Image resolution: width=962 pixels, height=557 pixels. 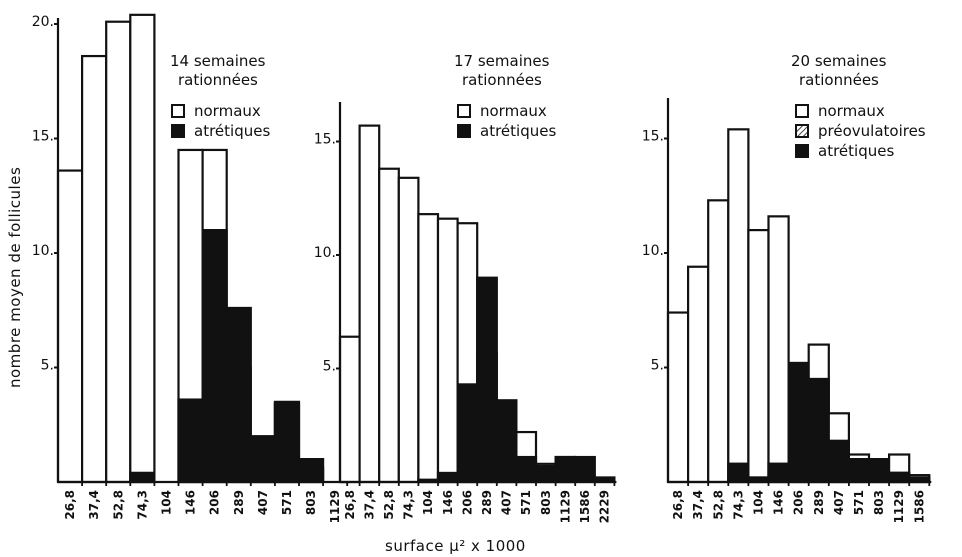 What do you see at coordinates (802, 131) in the screenshot?
I see `legend-swatch-préovulatoires` at bounding box center [802, 131].